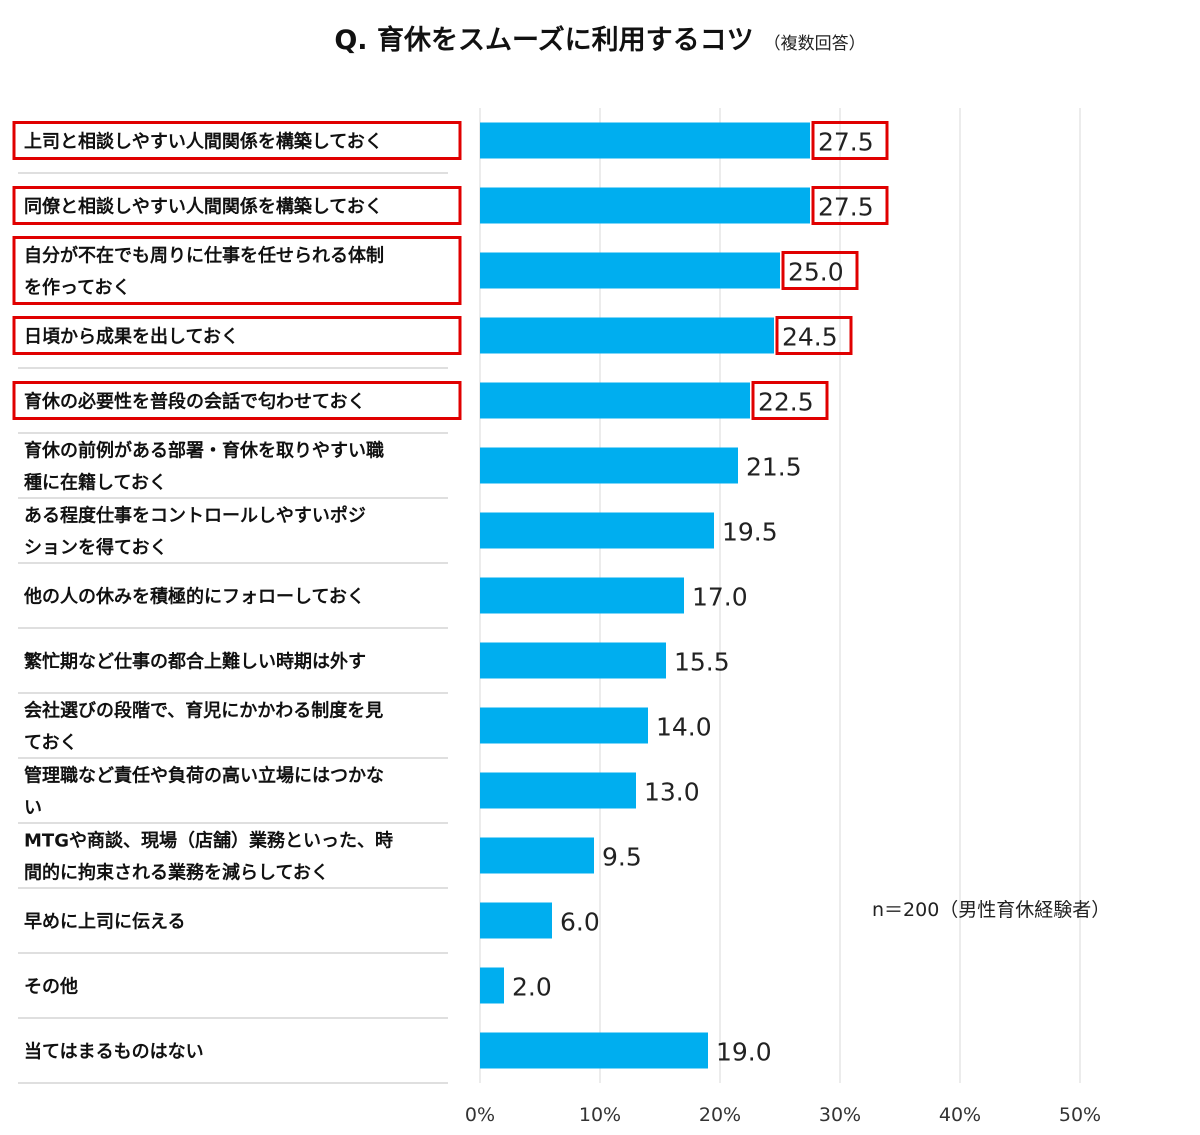 This screenshot has width=1200, height=1135. I want to click on category-label: い, so click(33, 808).